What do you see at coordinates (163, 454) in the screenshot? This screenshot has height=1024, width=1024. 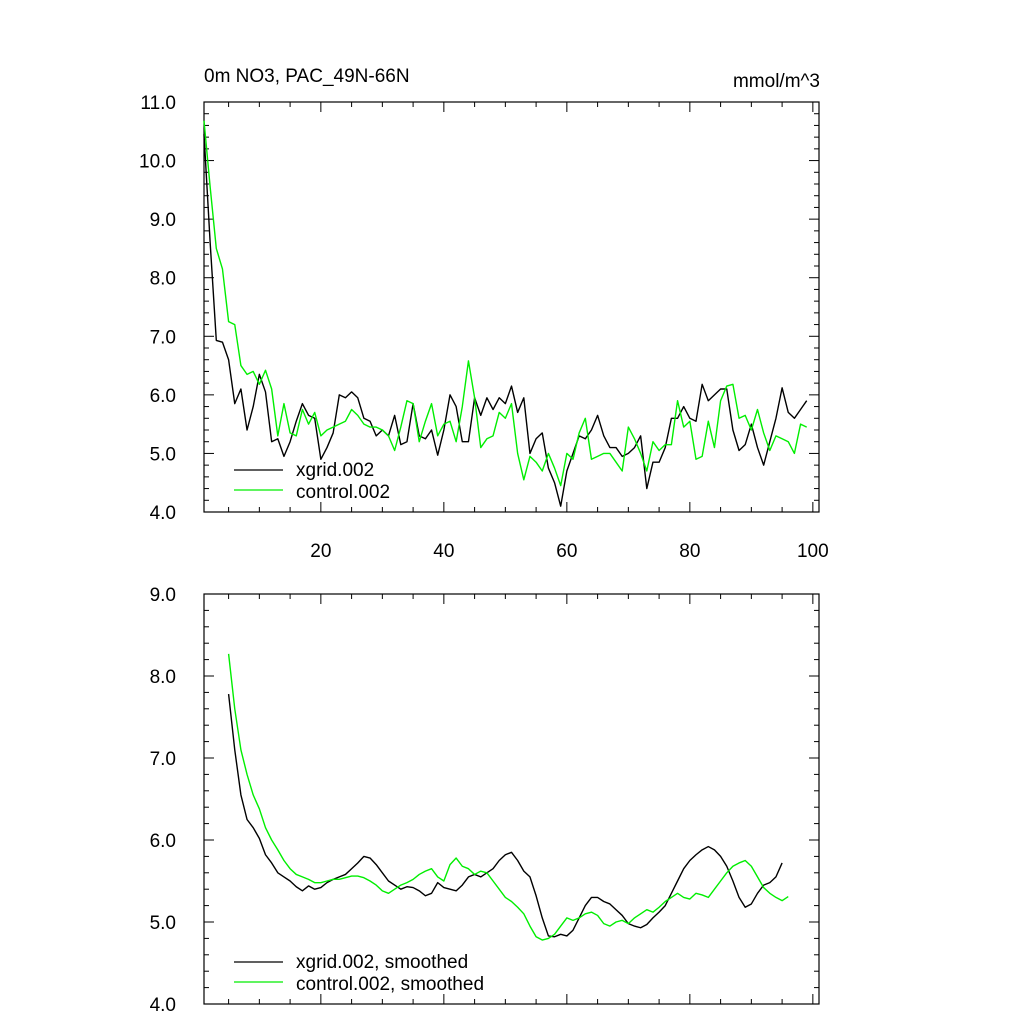 I see `top-y-tick-label: 5.0` at bounding box center [163, 454].